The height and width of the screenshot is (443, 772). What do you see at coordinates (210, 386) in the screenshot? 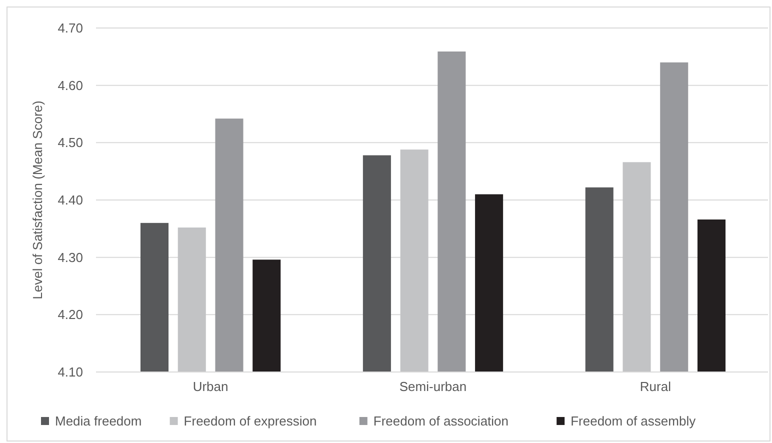
I see `x-tick-label: Urban` at bounding box center [210, 386].